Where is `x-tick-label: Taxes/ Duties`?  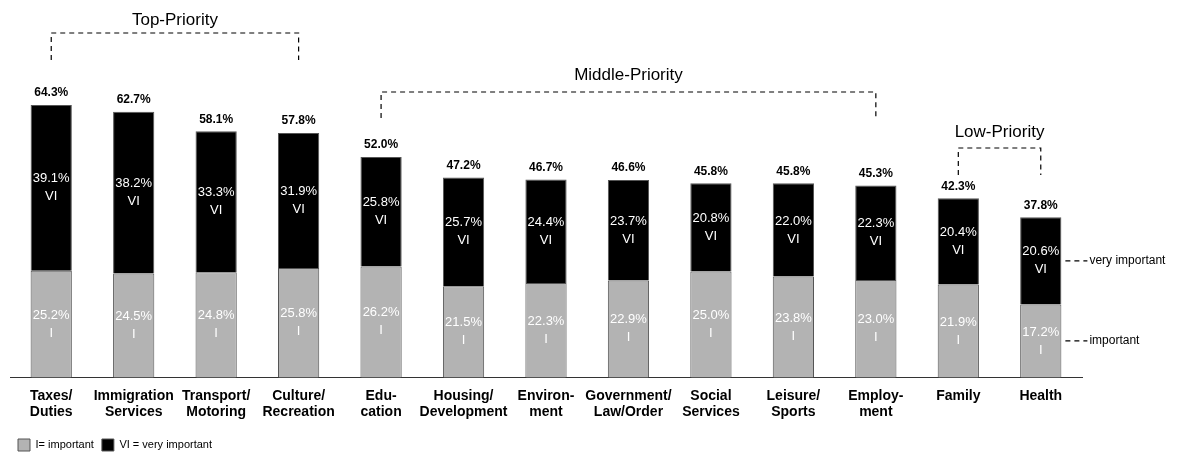 x-tick-label: Taxes/ Duties is located at coordinates (51, 403).